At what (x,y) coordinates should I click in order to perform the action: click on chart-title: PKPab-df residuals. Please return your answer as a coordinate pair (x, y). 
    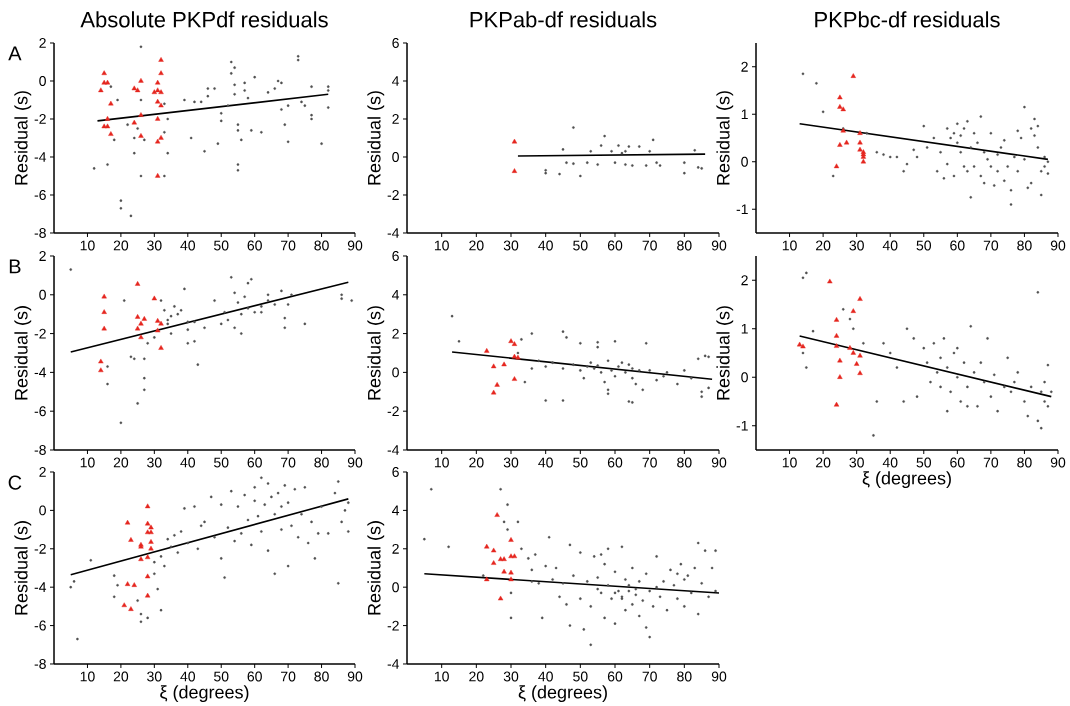
    Looking at the image, I should click on (563, 19).